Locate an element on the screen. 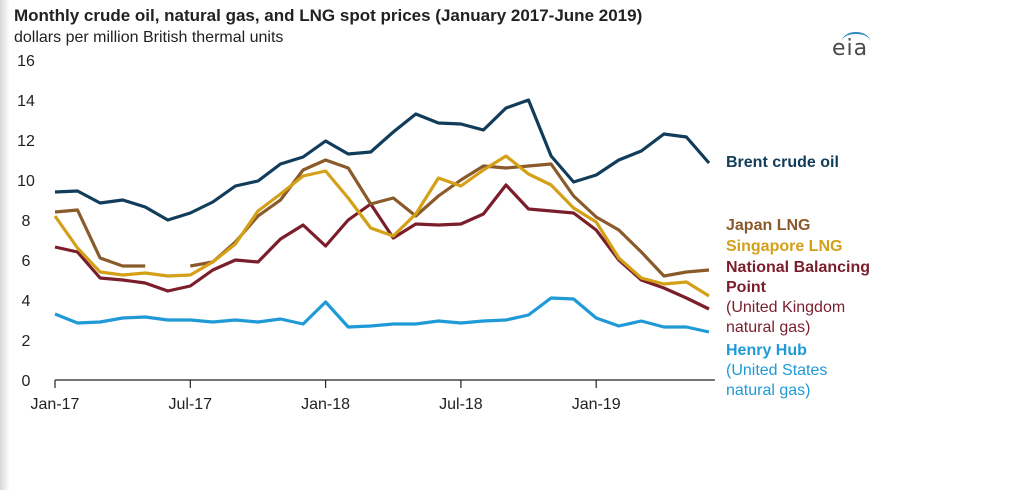  legend-sublabel-line: (United Kingdom is located at coordinates (786, 307).